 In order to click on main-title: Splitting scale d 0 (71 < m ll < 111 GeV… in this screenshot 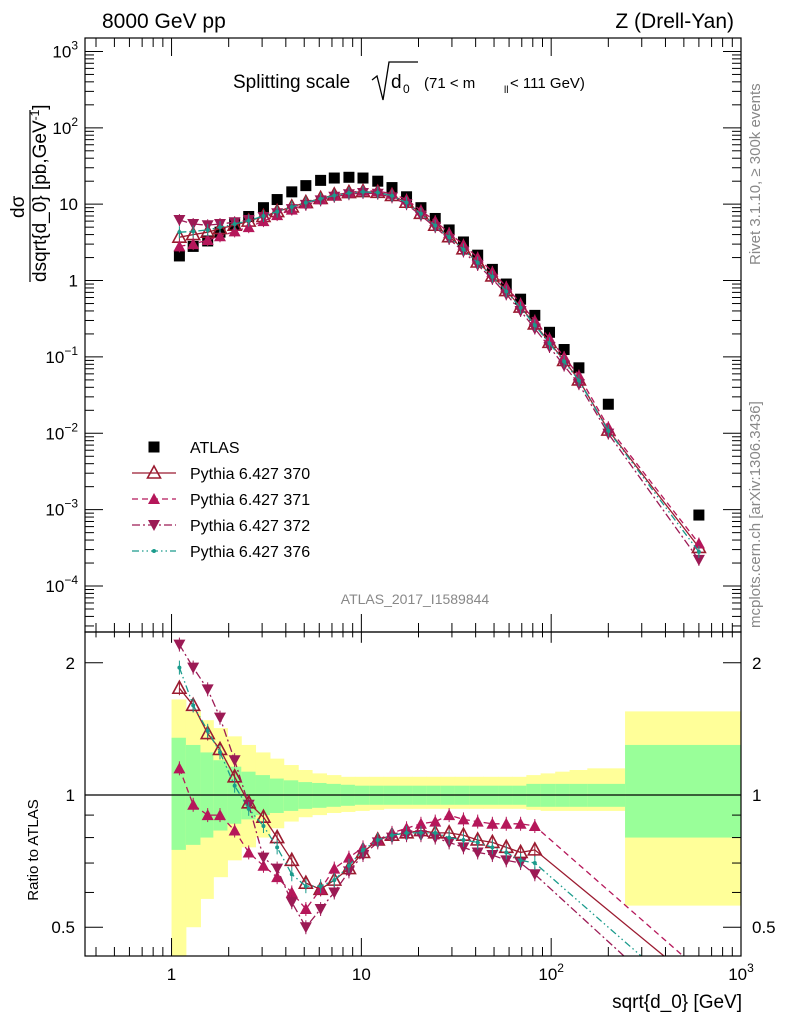, I will do `click(409, 81)`.